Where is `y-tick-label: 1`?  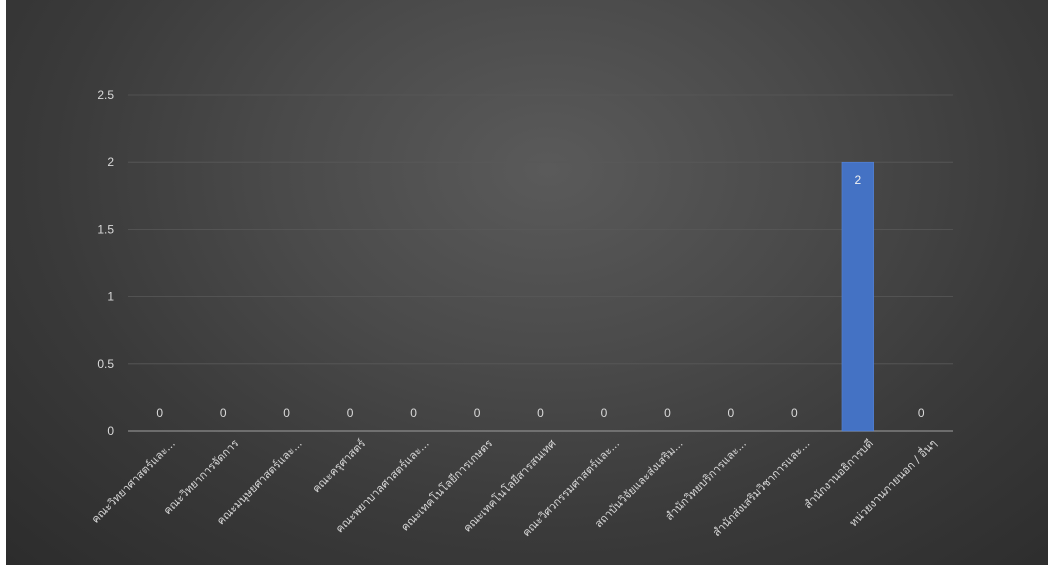
y-tick-label: 1 is located at coordinates (110, 297).